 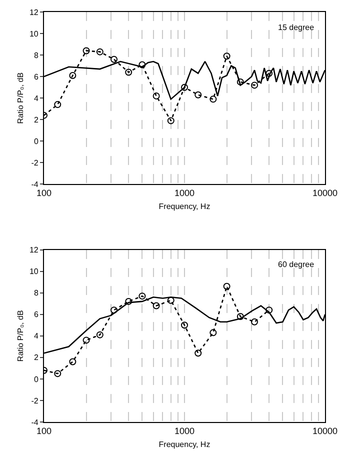 What do you see at coordinates (296, 264) in the screenshot?
I see `annotation: 60 degree` at bounding box center [296, 264].